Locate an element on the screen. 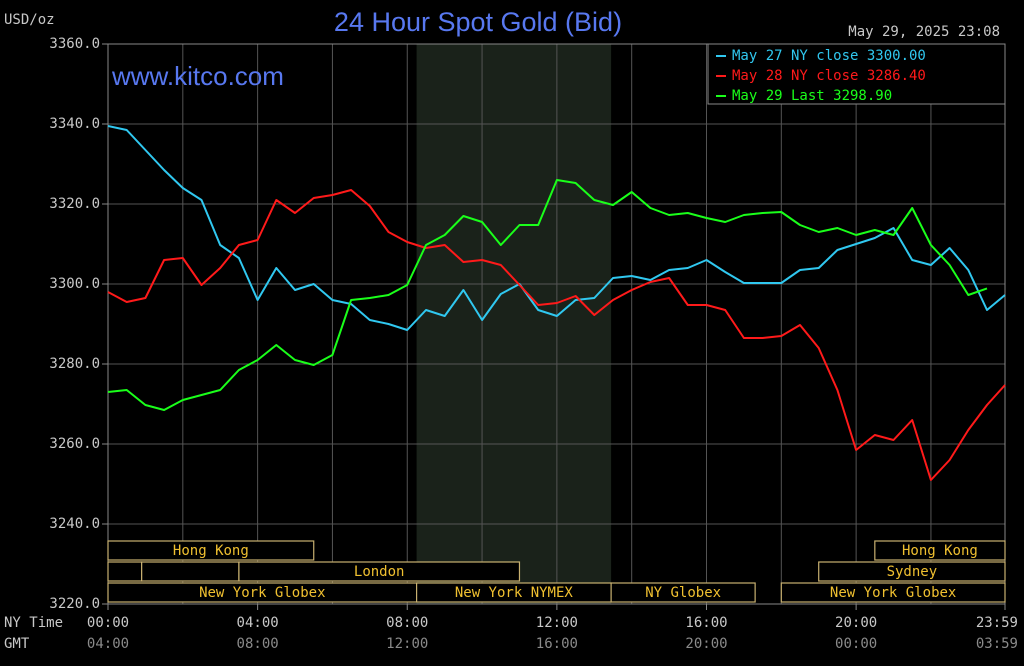 Image resolution: width=1024 pixels, height=666 pixels. x2-tick-label: 16:00 is located at coordinates (557, 644).